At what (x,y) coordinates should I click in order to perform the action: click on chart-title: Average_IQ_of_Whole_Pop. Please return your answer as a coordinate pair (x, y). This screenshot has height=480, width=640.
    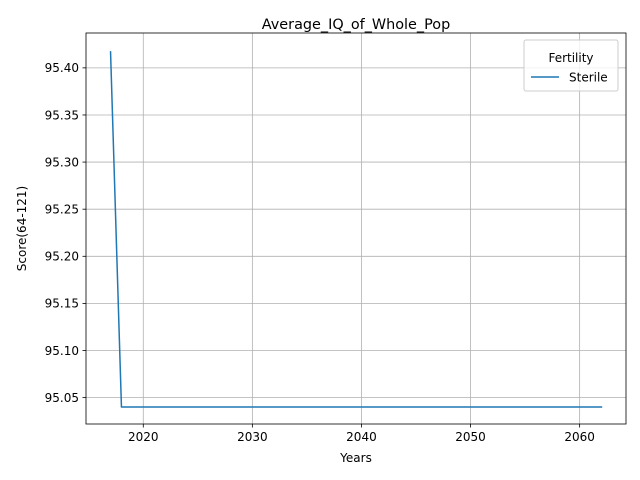
    Looking at the image, I should click on (356, 25).